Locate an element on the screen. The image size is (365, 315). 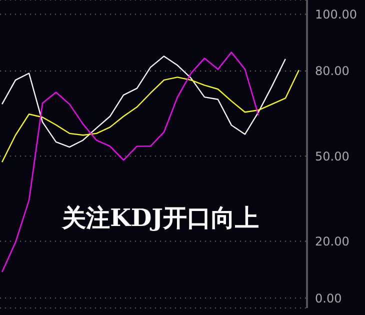
y-tick-label: 50.00 is located at coordinates (332, 156).